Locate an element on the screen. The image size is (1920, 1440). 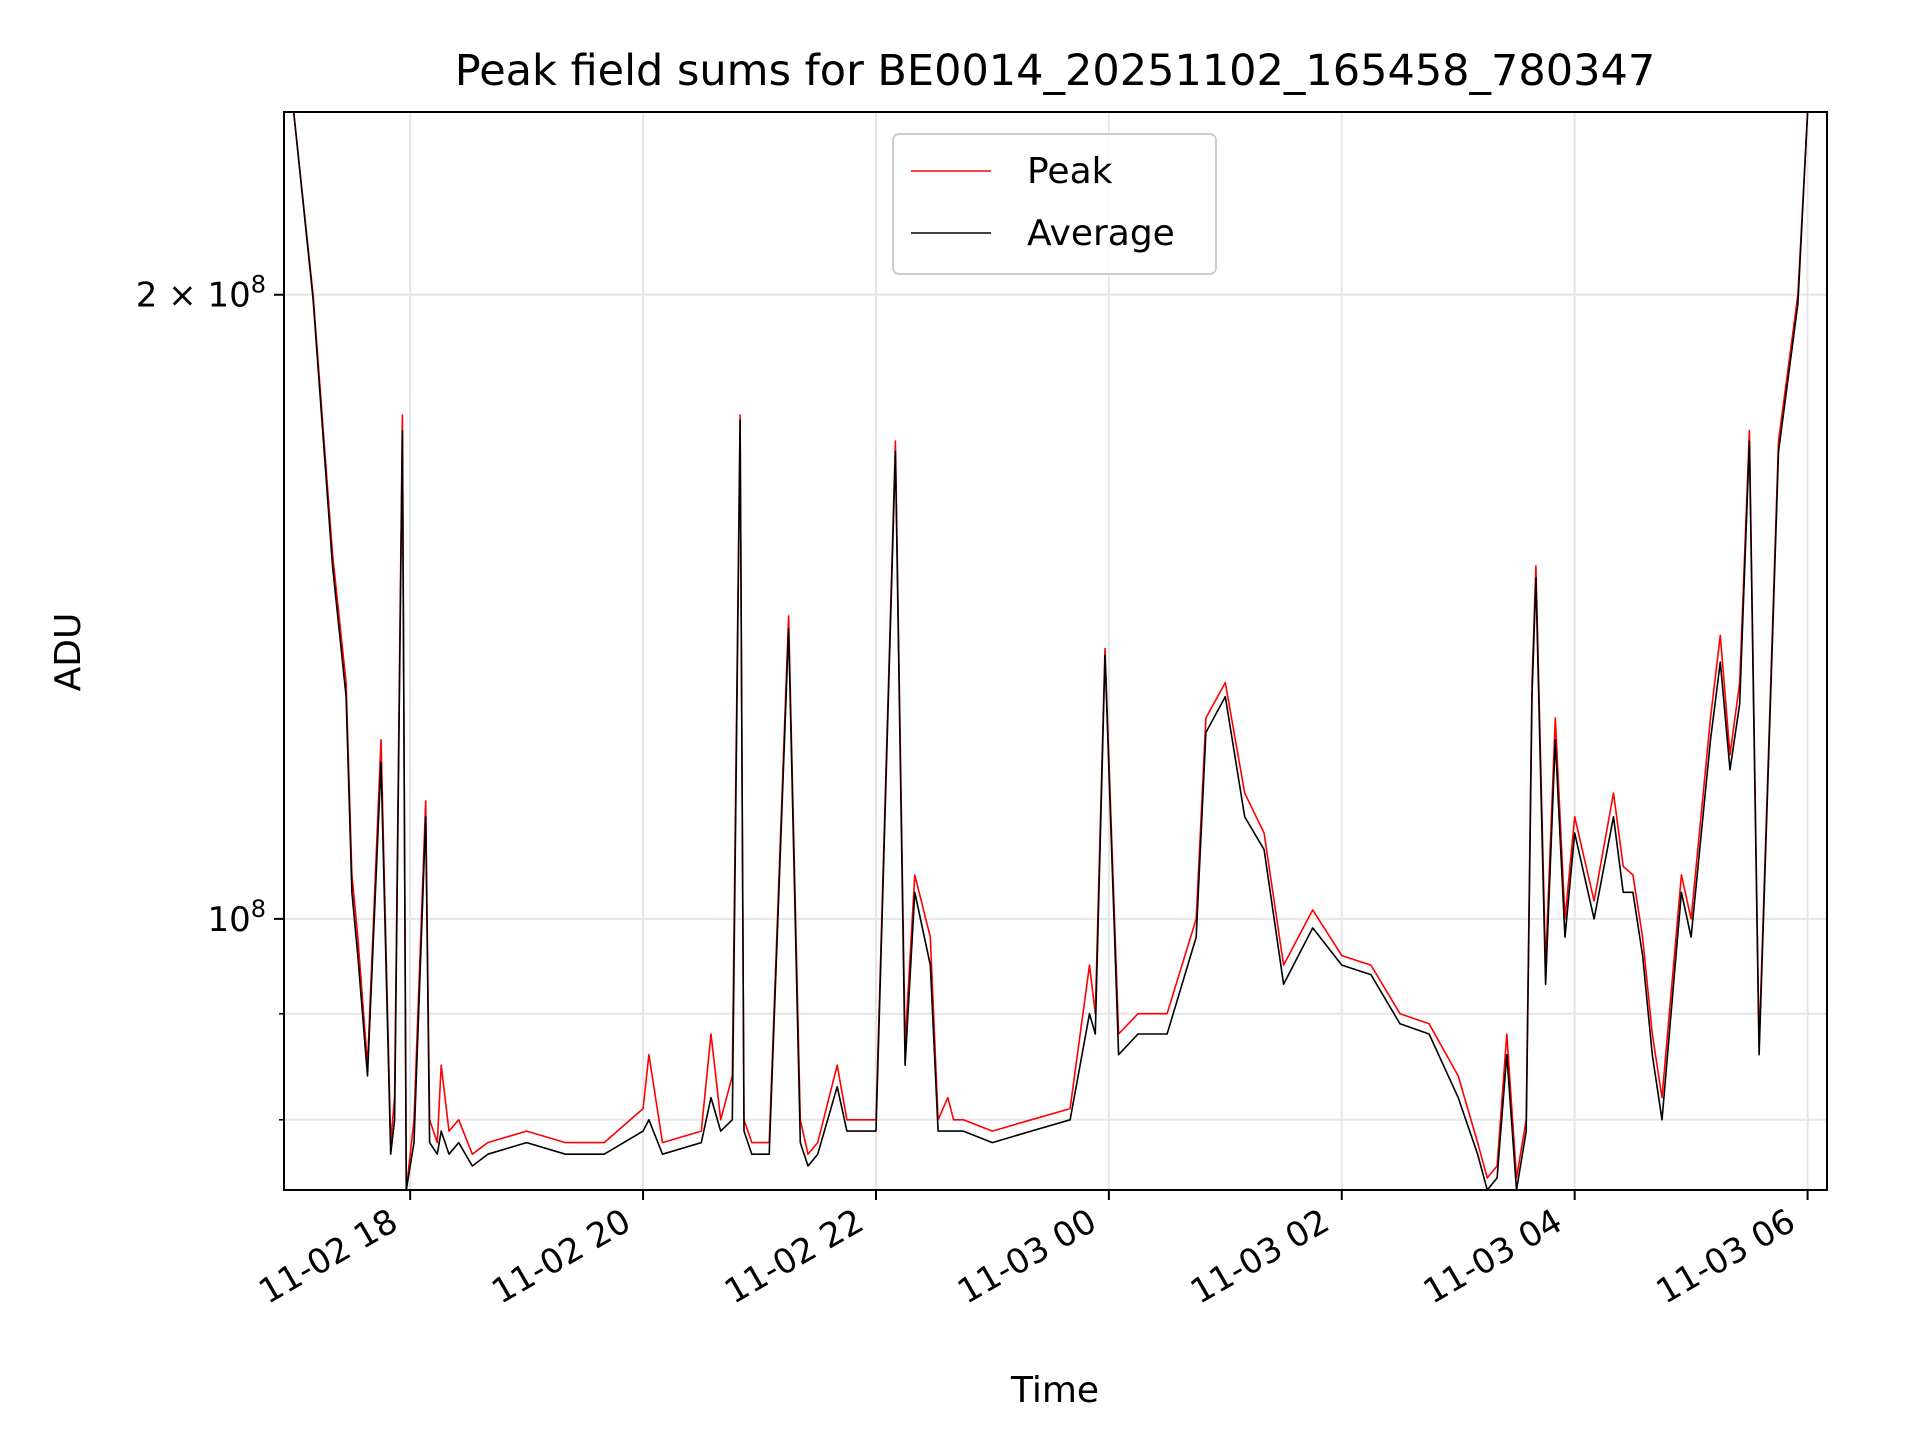
legend-label-average: Average is located at coordinates (1101, 233).